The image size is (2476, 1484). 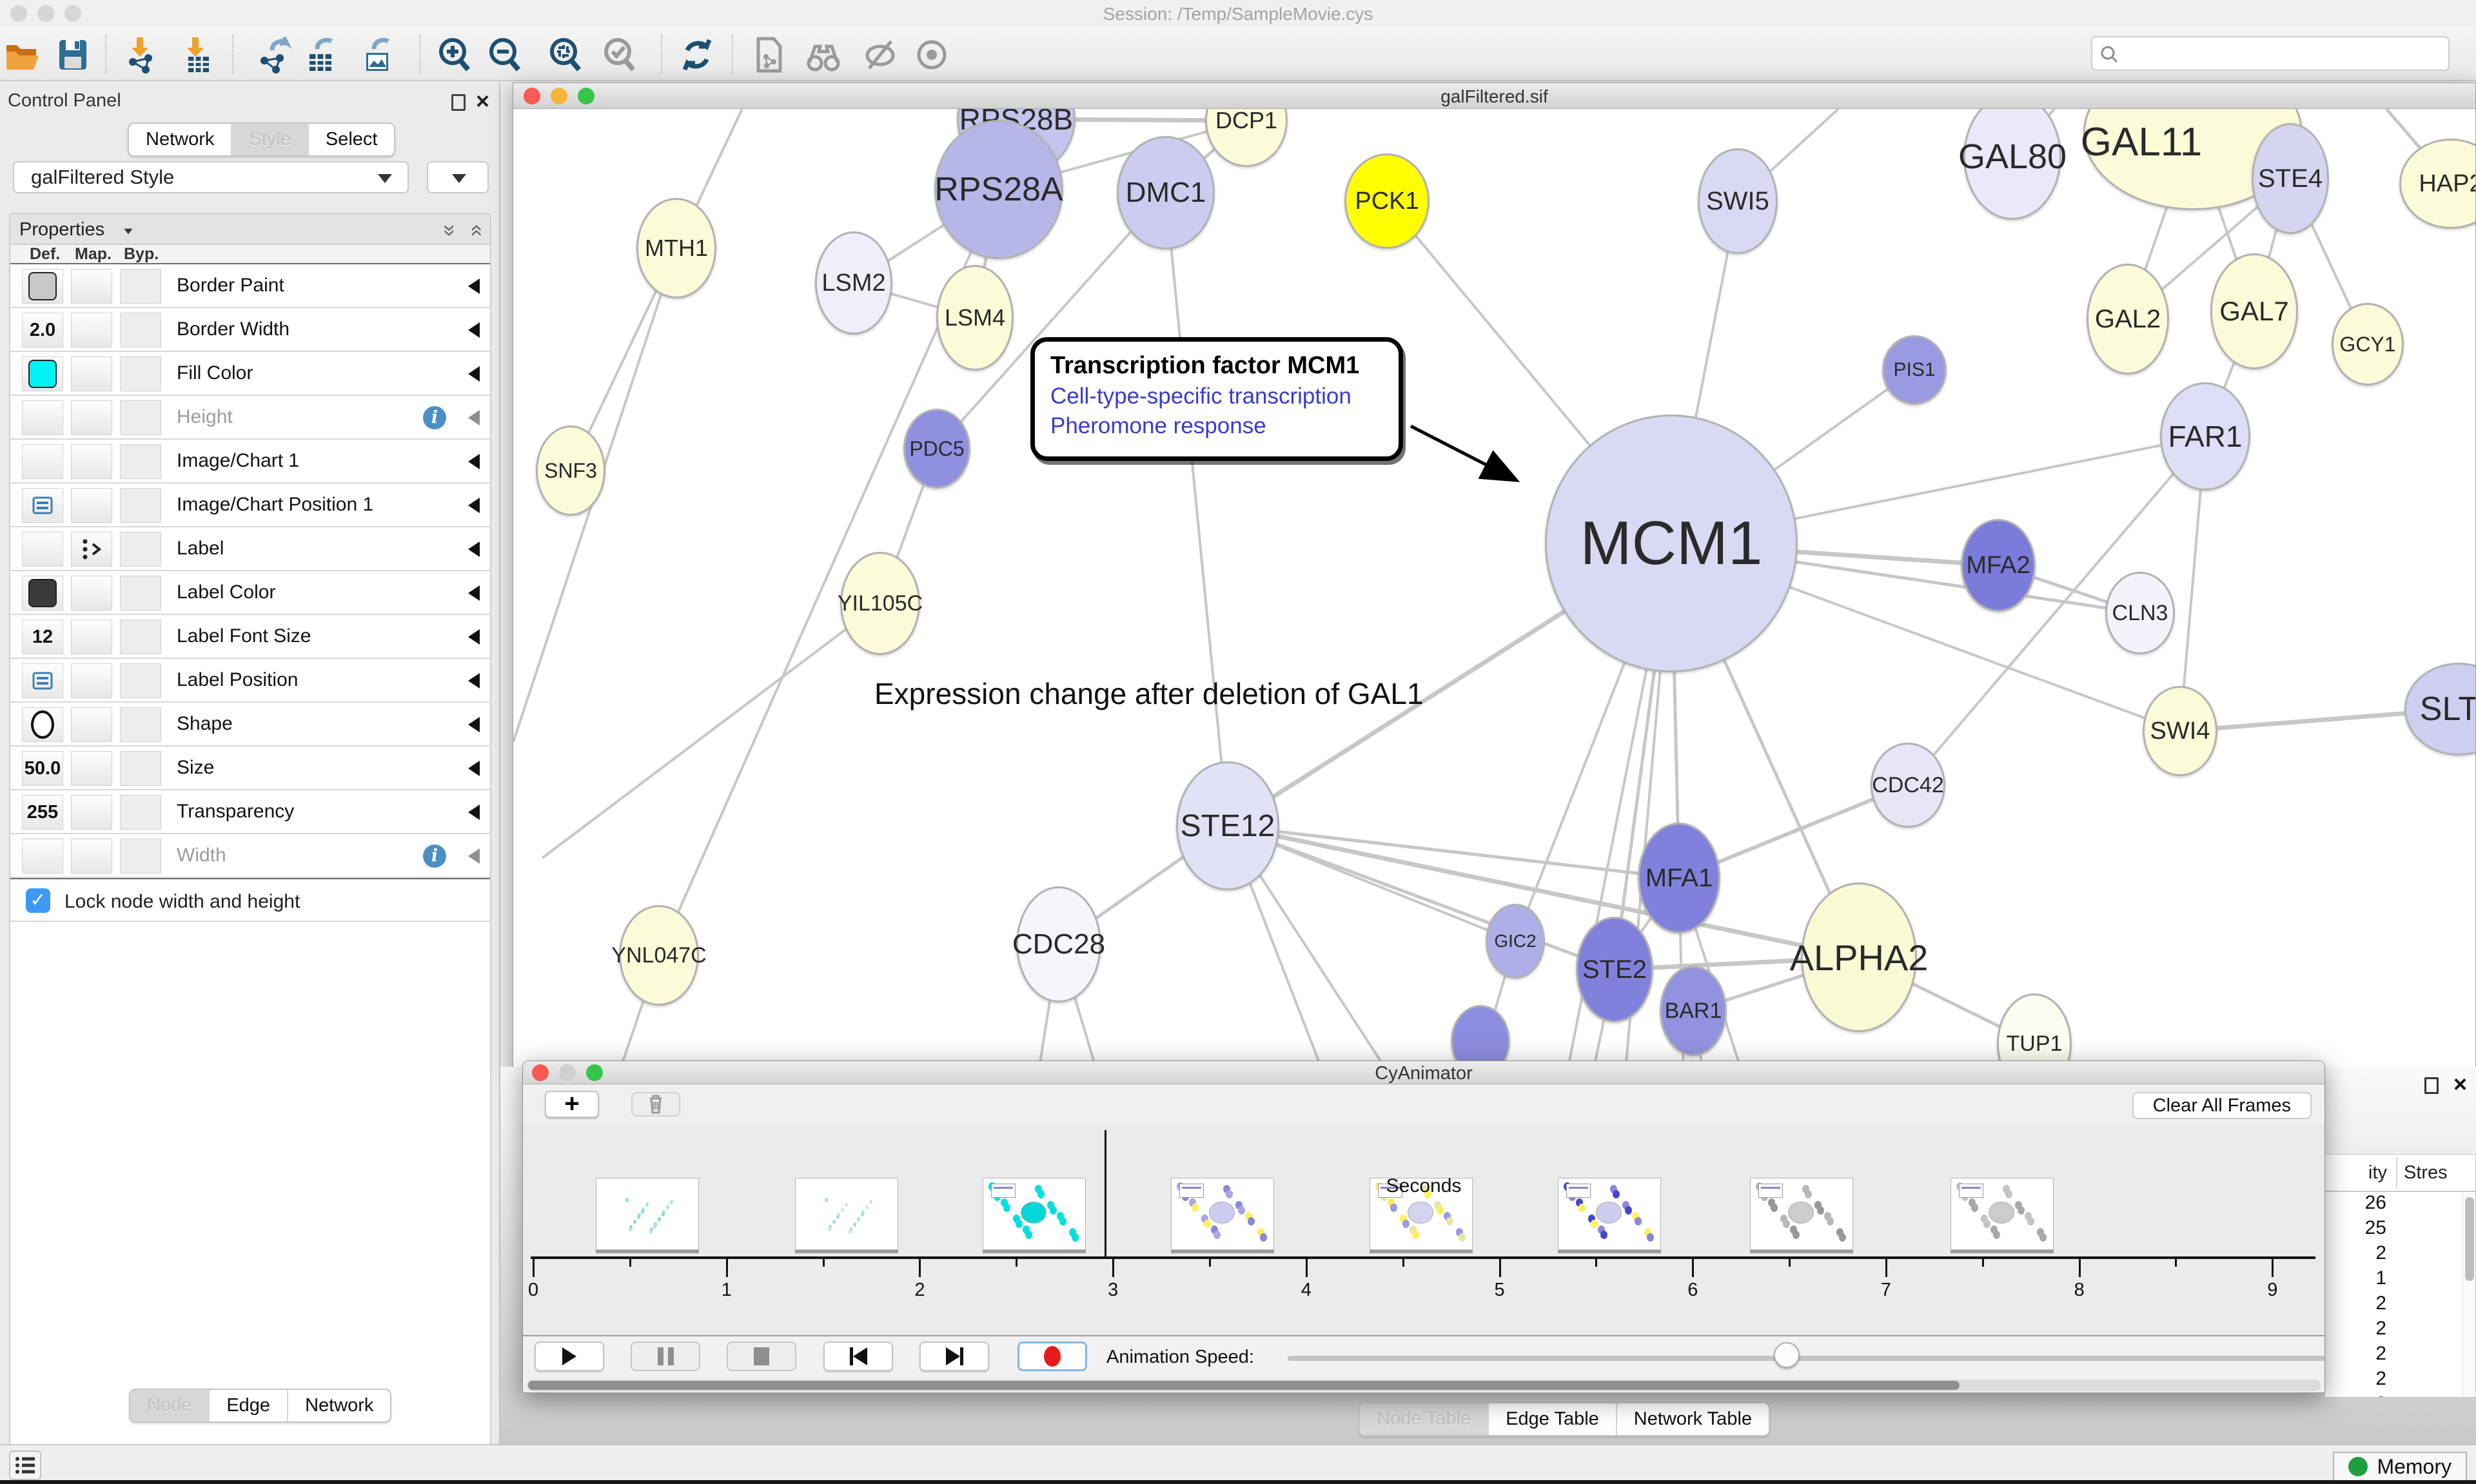 I want to click on annotation-link: Cell-type-specific transcription, so click(x=1200, y=396).